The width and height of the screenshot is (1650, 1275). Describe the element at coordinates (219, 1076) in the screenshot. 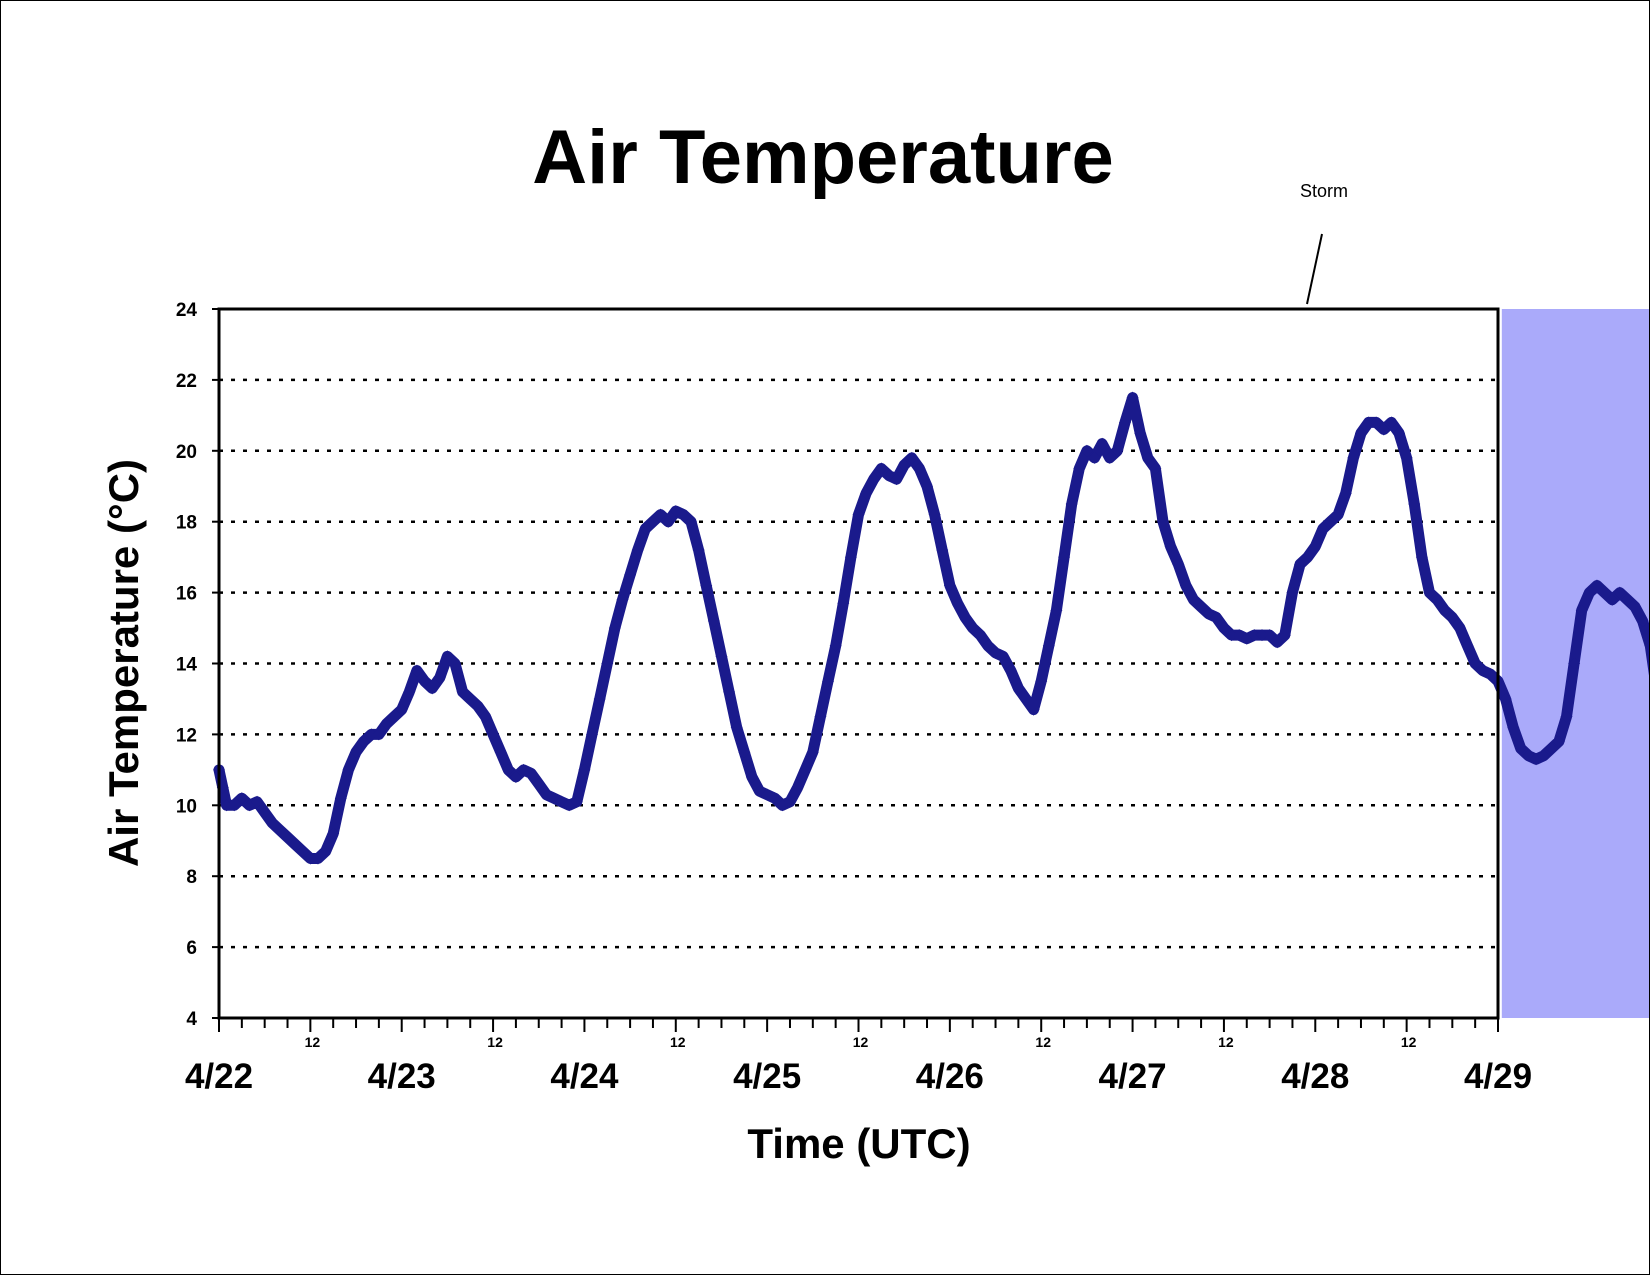

I see `x-major-tick-label: 4/22` at that location.